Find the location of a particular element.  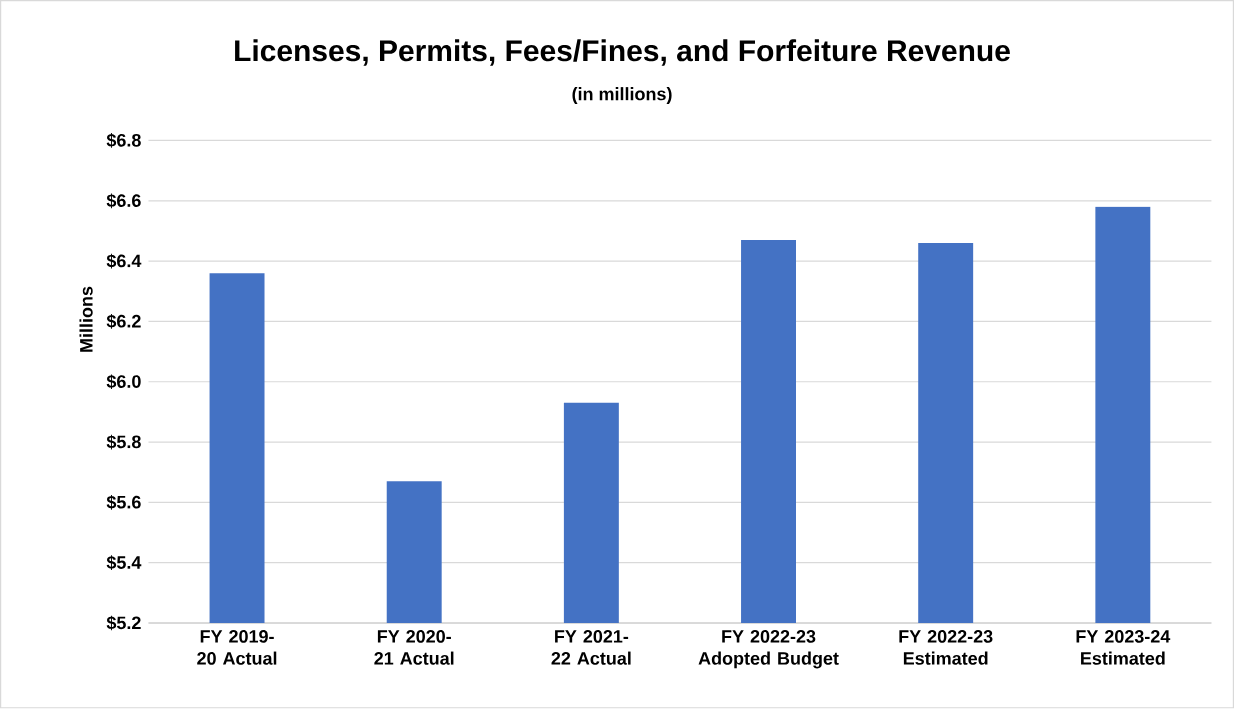

y-tick-label: $6.6 is located at coordinates (123, 201).